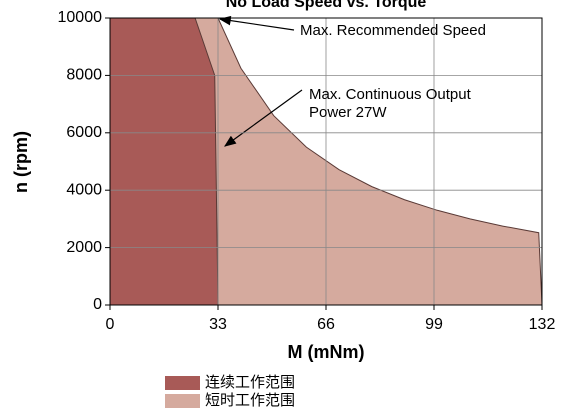  What do you see at coordinates (21, 162) in the screenshot?
I see `y-axis-label: n (rpm)` at bounding box center [21, 162].